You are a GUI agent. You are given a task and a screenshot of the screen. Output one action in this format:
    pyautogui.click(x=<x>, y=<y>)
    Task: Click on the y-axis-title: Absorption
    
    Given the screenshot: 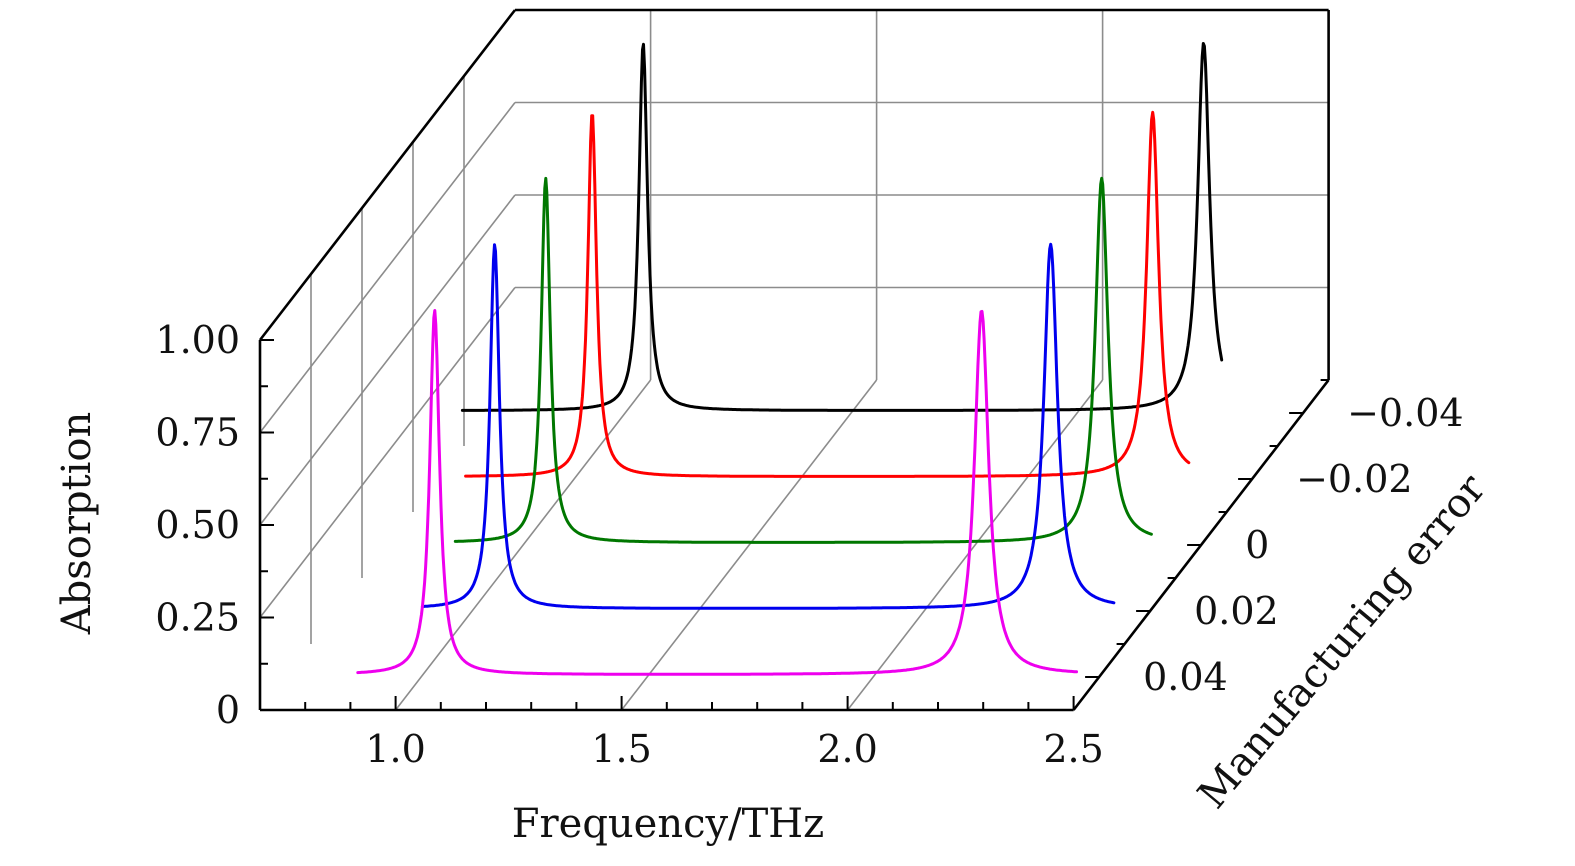 What is the action you would take?
    pyautogui.click(x=77, y=524)
    